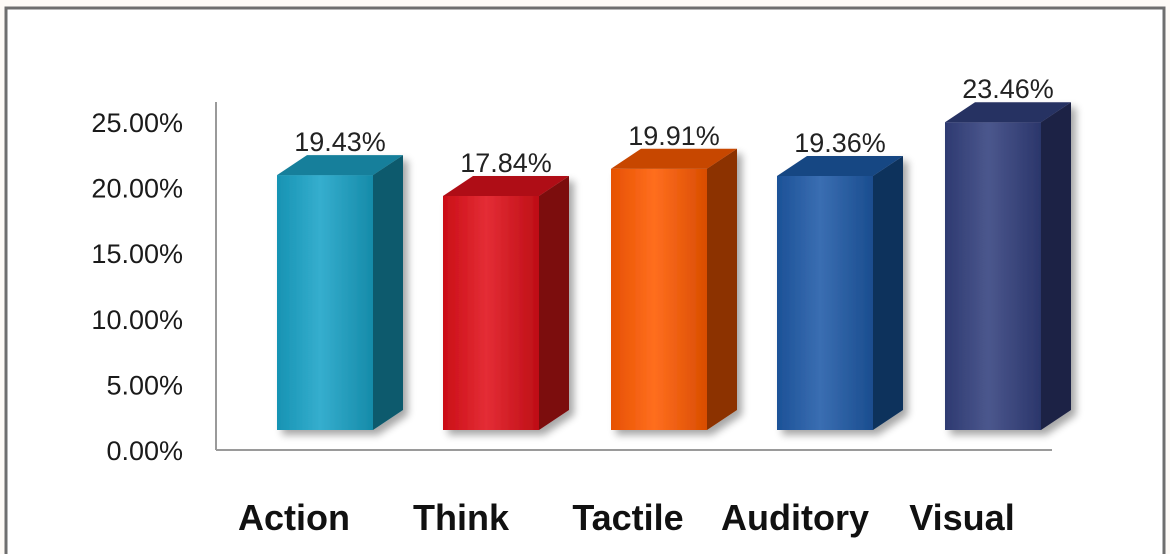 The image size is (1170, 554). I want to click on bar-visual, so click(1008, 266).